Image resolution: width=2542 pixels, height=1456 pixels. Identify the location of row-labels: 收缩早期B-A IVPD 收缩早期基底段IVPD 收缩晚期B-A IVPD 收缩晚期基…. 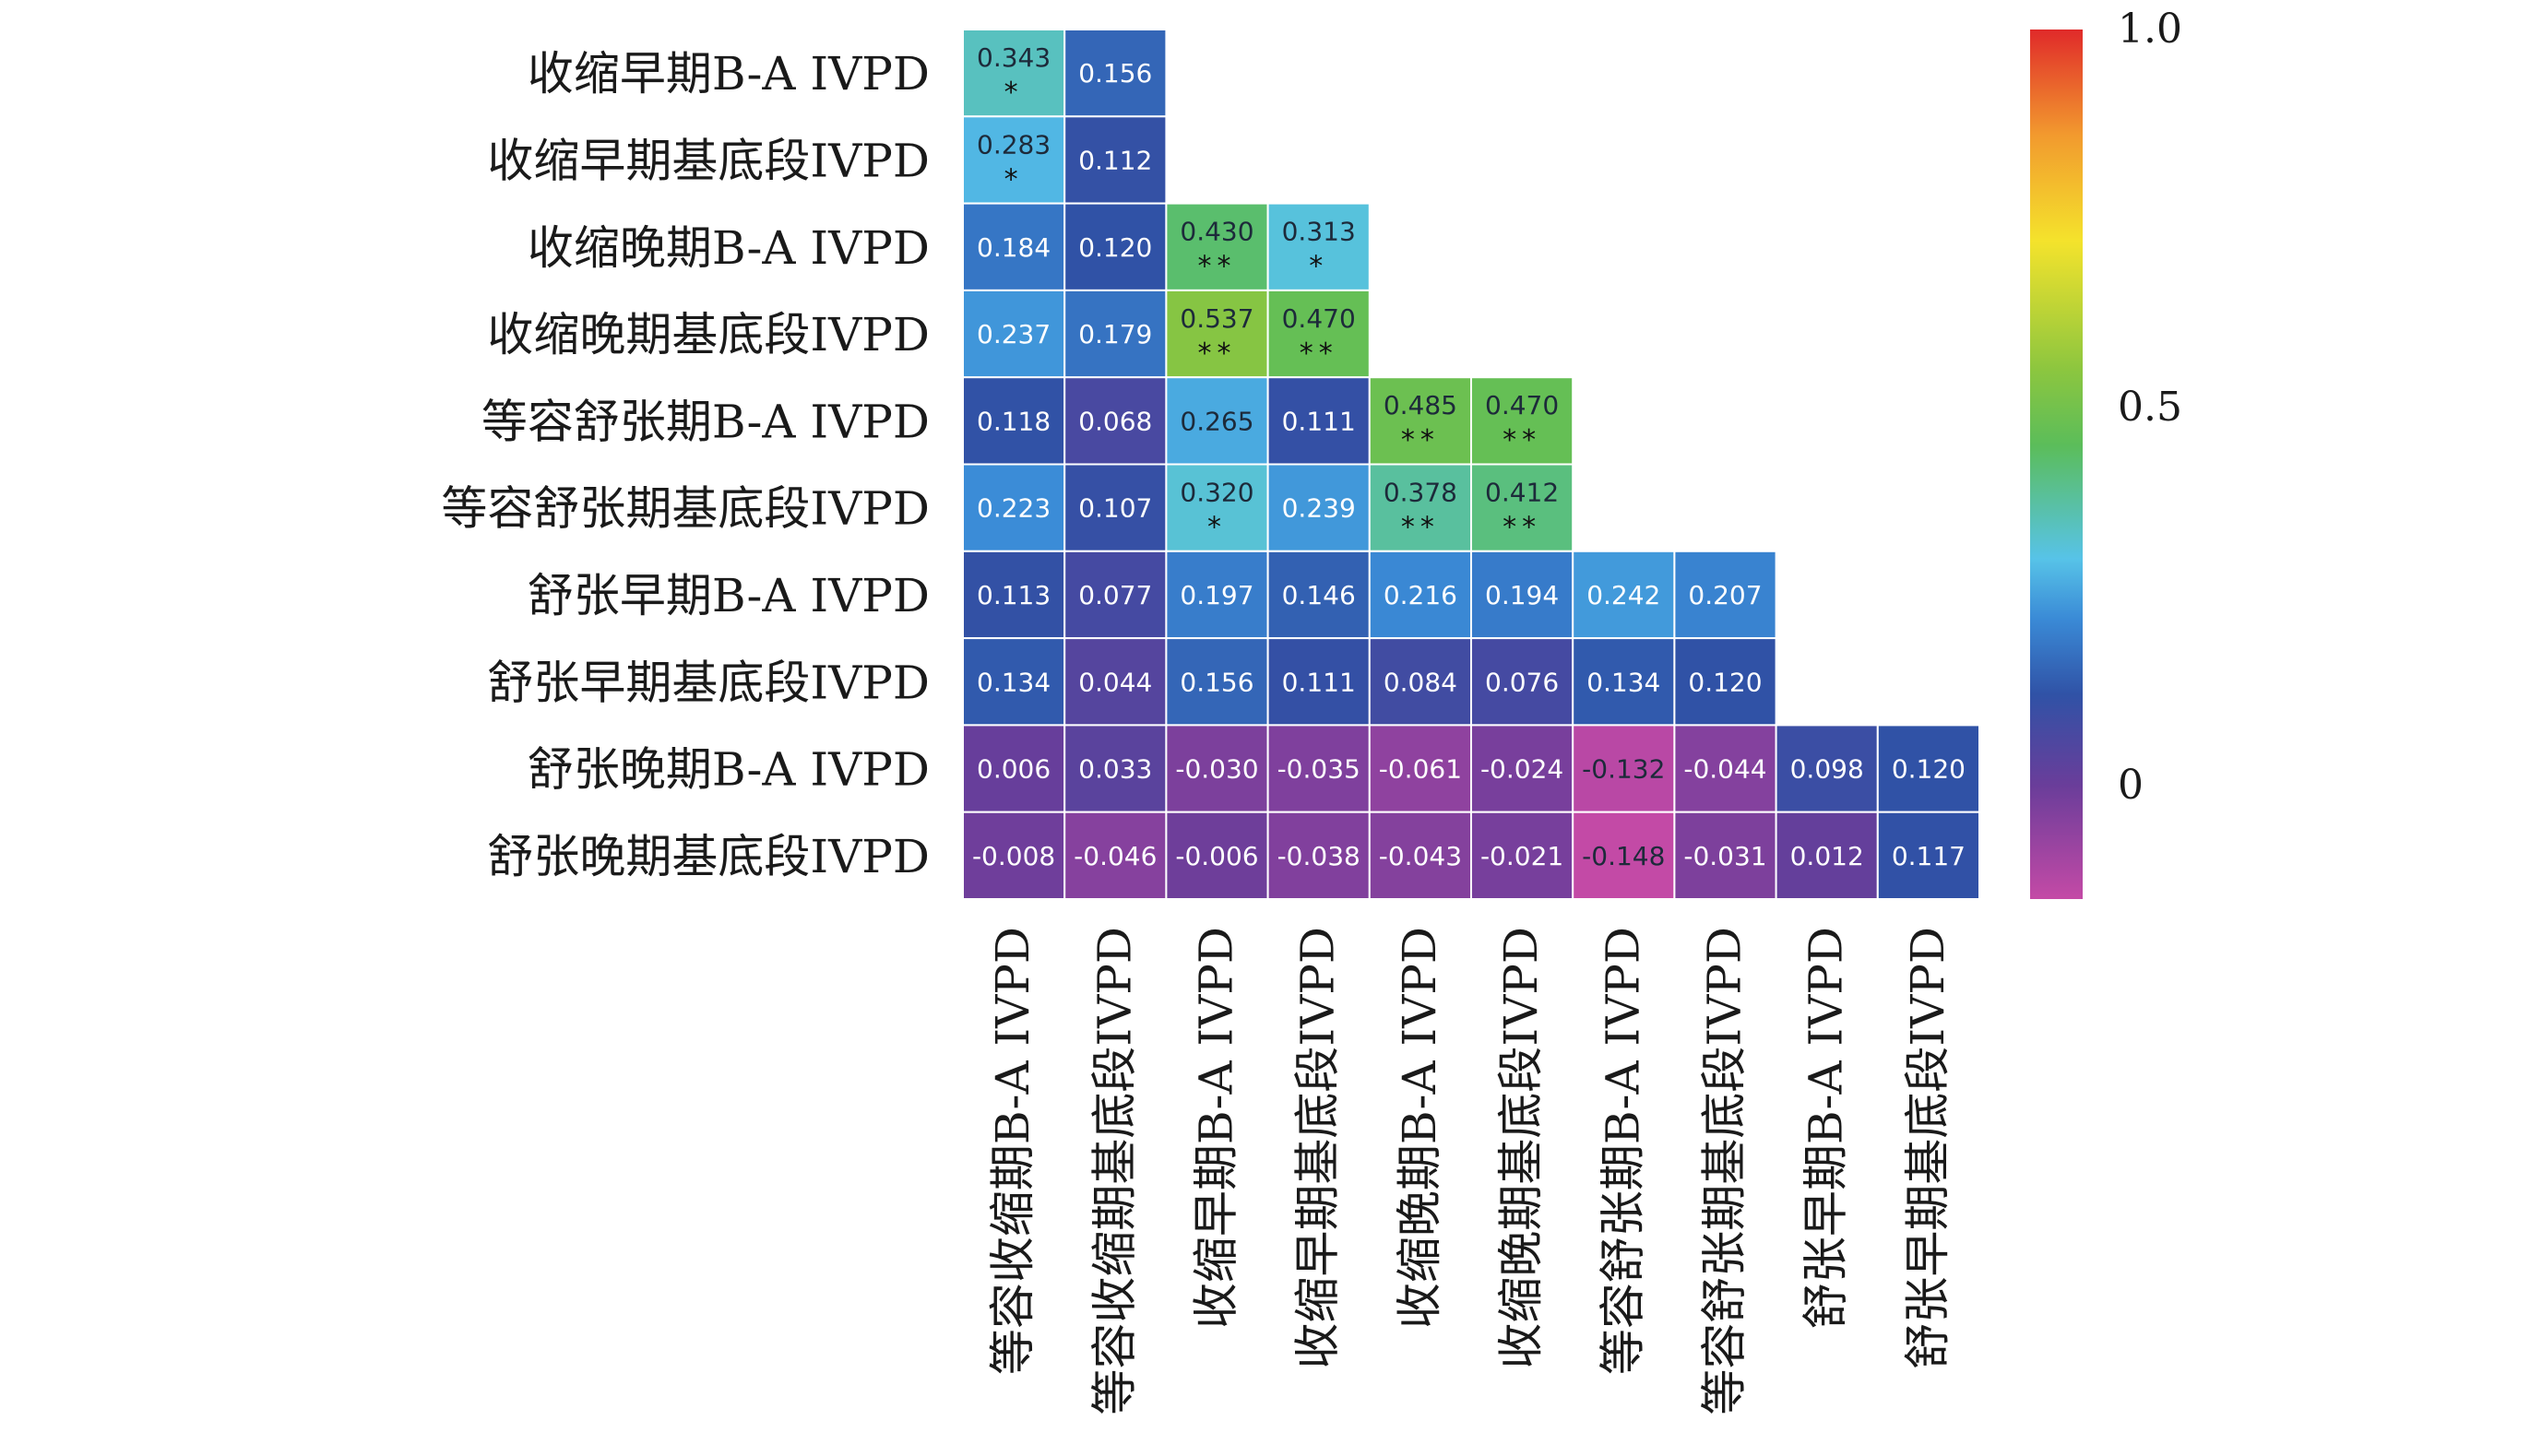
(685, 465).